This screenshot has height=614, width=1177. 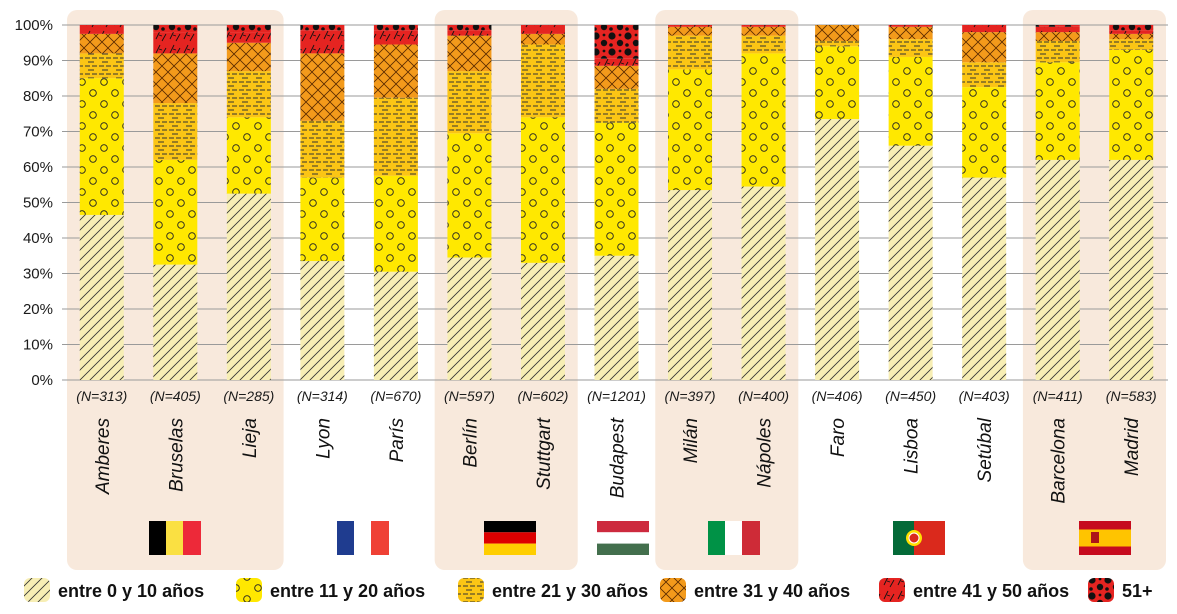 What do you see at coordinates (763, 396) in the screenshot?
I see `sample-size-label: (N=400)` at bounding box center [763, 396].